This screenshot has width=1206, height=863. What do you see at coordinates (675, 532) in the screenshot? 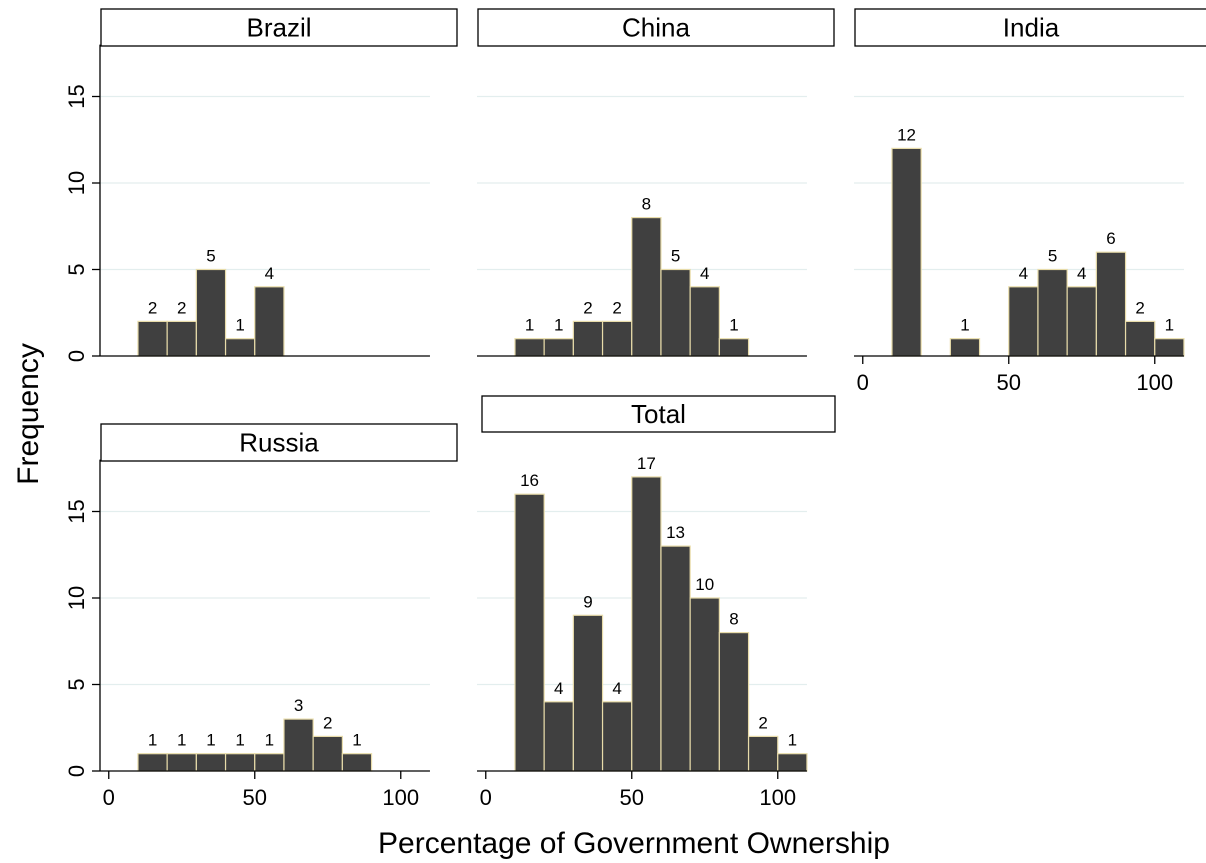
I see `bar-value-label: 13` at bounding box center [675, 532].